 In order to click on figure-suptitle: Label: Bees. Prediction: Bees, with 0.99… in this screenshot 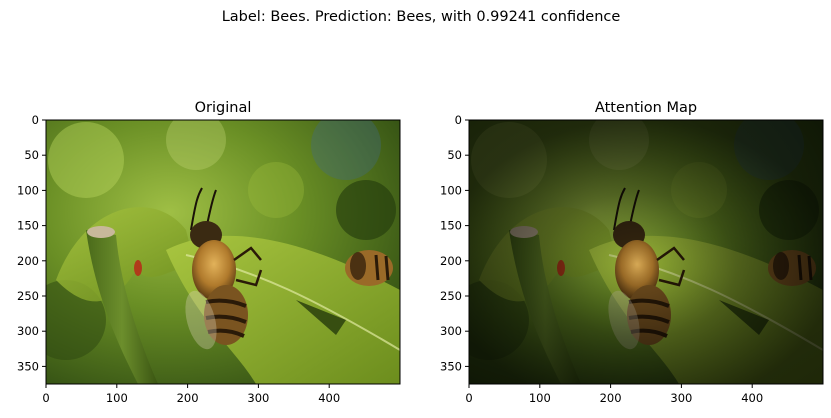, I will do `click(421, 17)`.